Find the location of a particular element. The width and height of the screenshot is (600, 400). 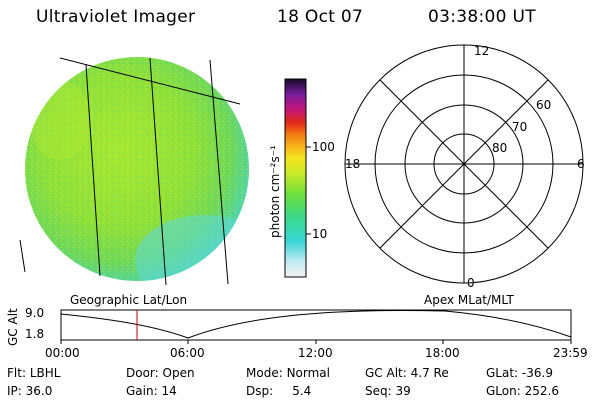

mlat-label-70: 70 is located at coordinates (520, 127).